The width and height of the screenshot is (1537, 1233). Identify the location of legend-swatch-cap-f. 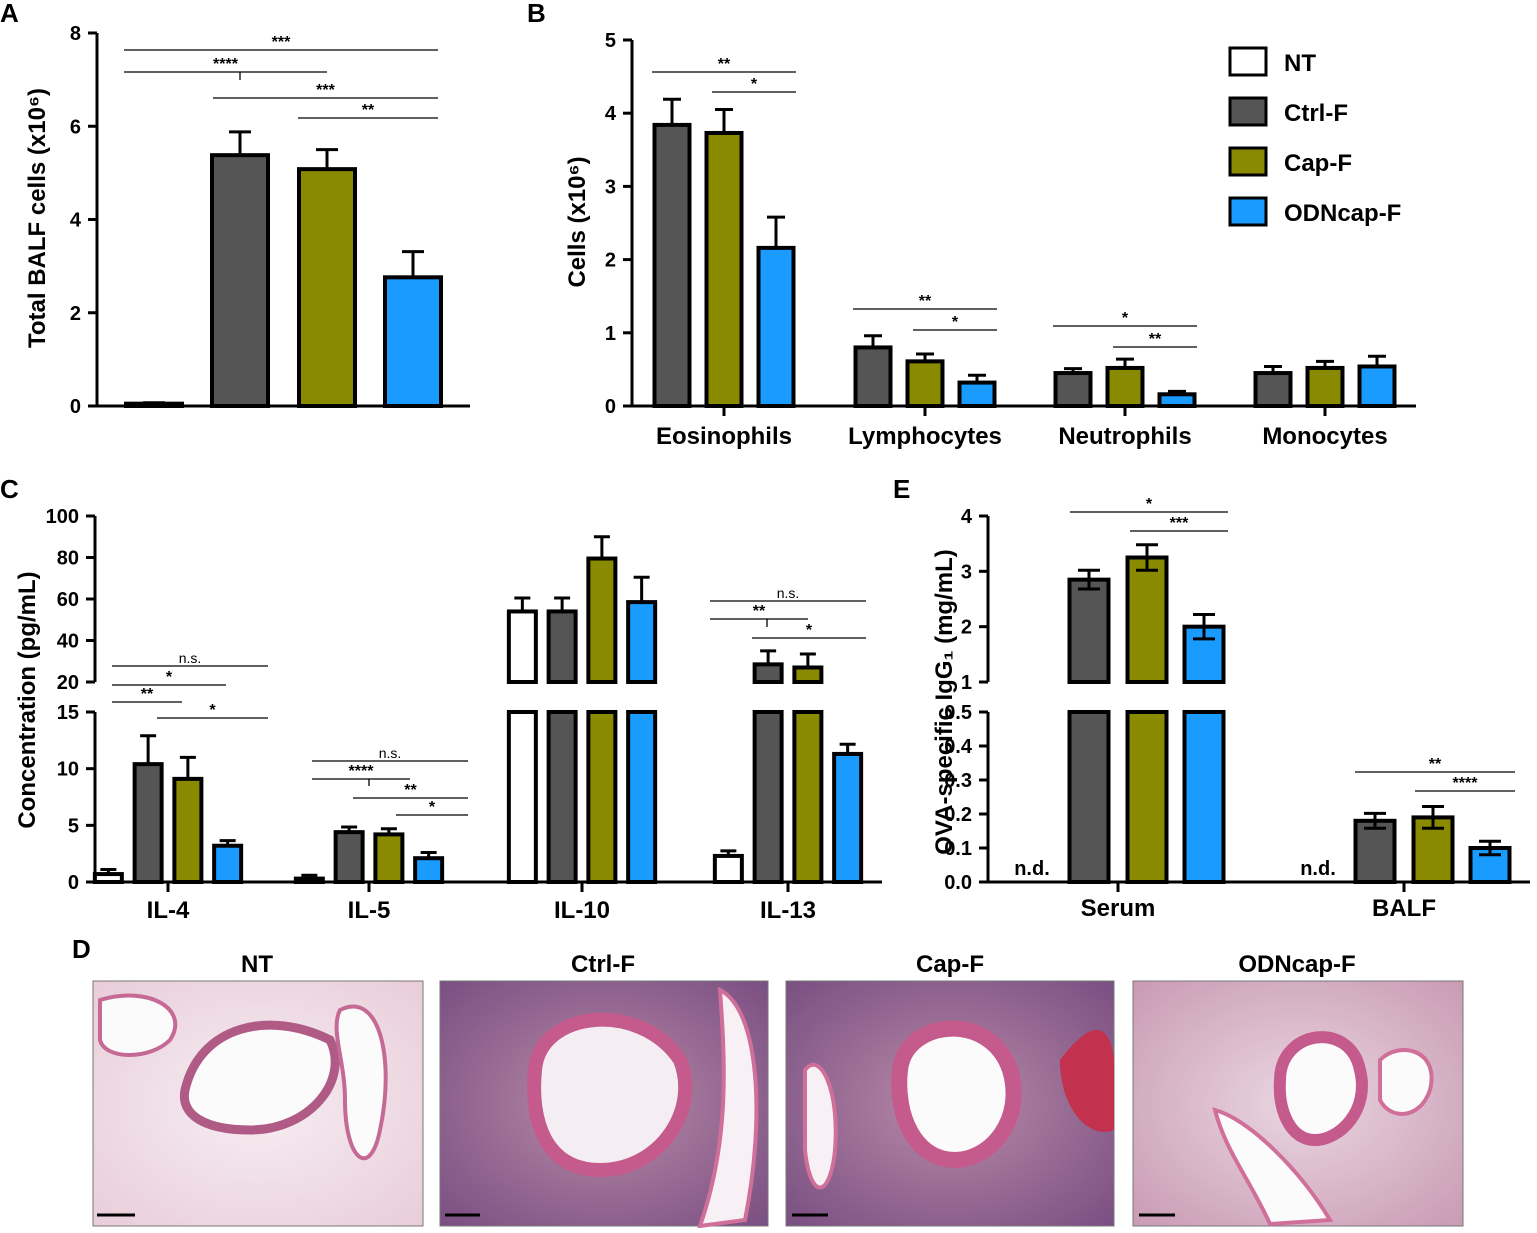
(1248, 161).